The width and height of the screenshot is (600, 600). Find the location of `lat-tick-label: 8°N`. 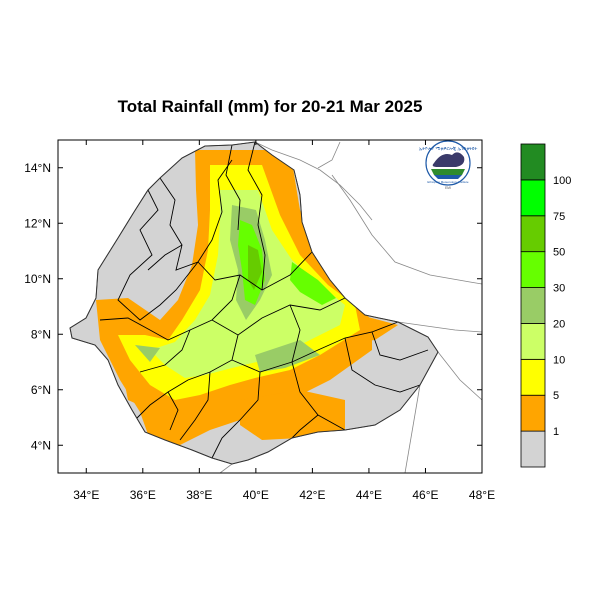

lat-tick-label: 8°N is located at coordinates (41, 334).